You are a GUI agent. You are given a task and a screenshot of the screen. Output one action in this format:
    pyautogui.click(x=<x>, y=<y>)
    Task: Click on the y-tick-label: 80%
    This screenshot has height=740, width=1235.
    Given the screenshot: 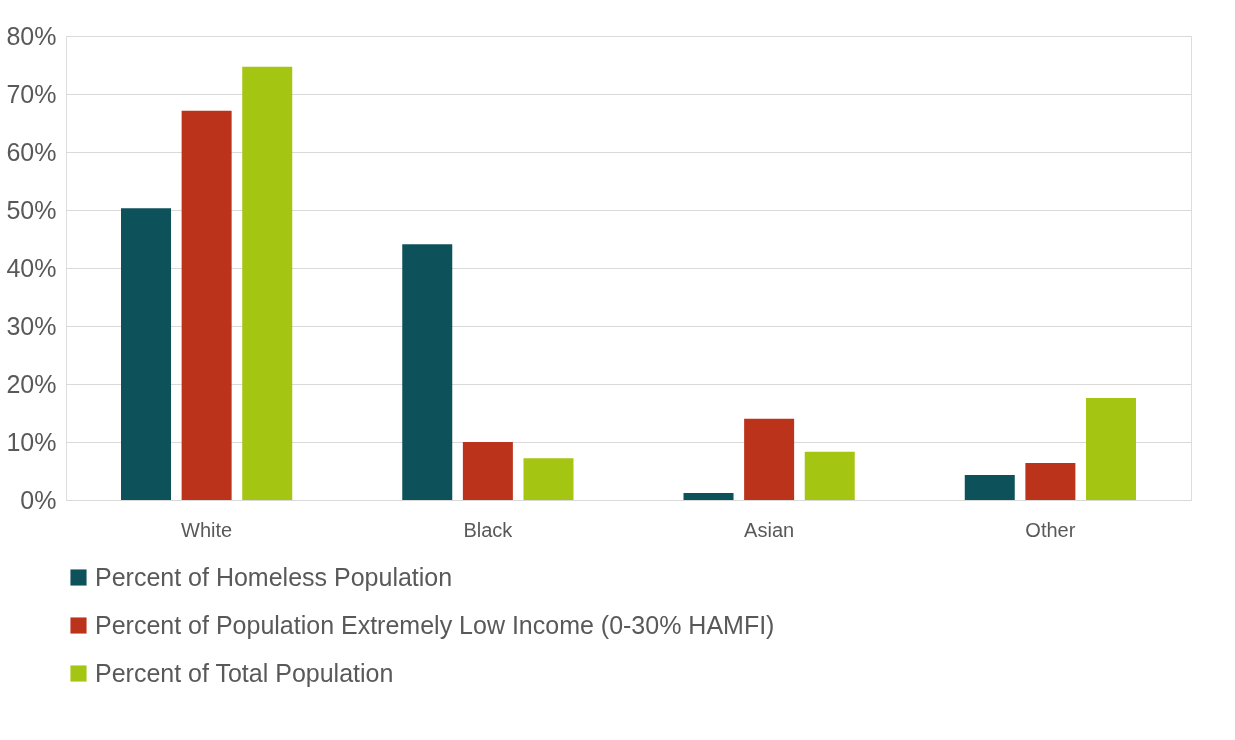 What is the action you would take?
    pyautogui.click(x=31, y=35)
    